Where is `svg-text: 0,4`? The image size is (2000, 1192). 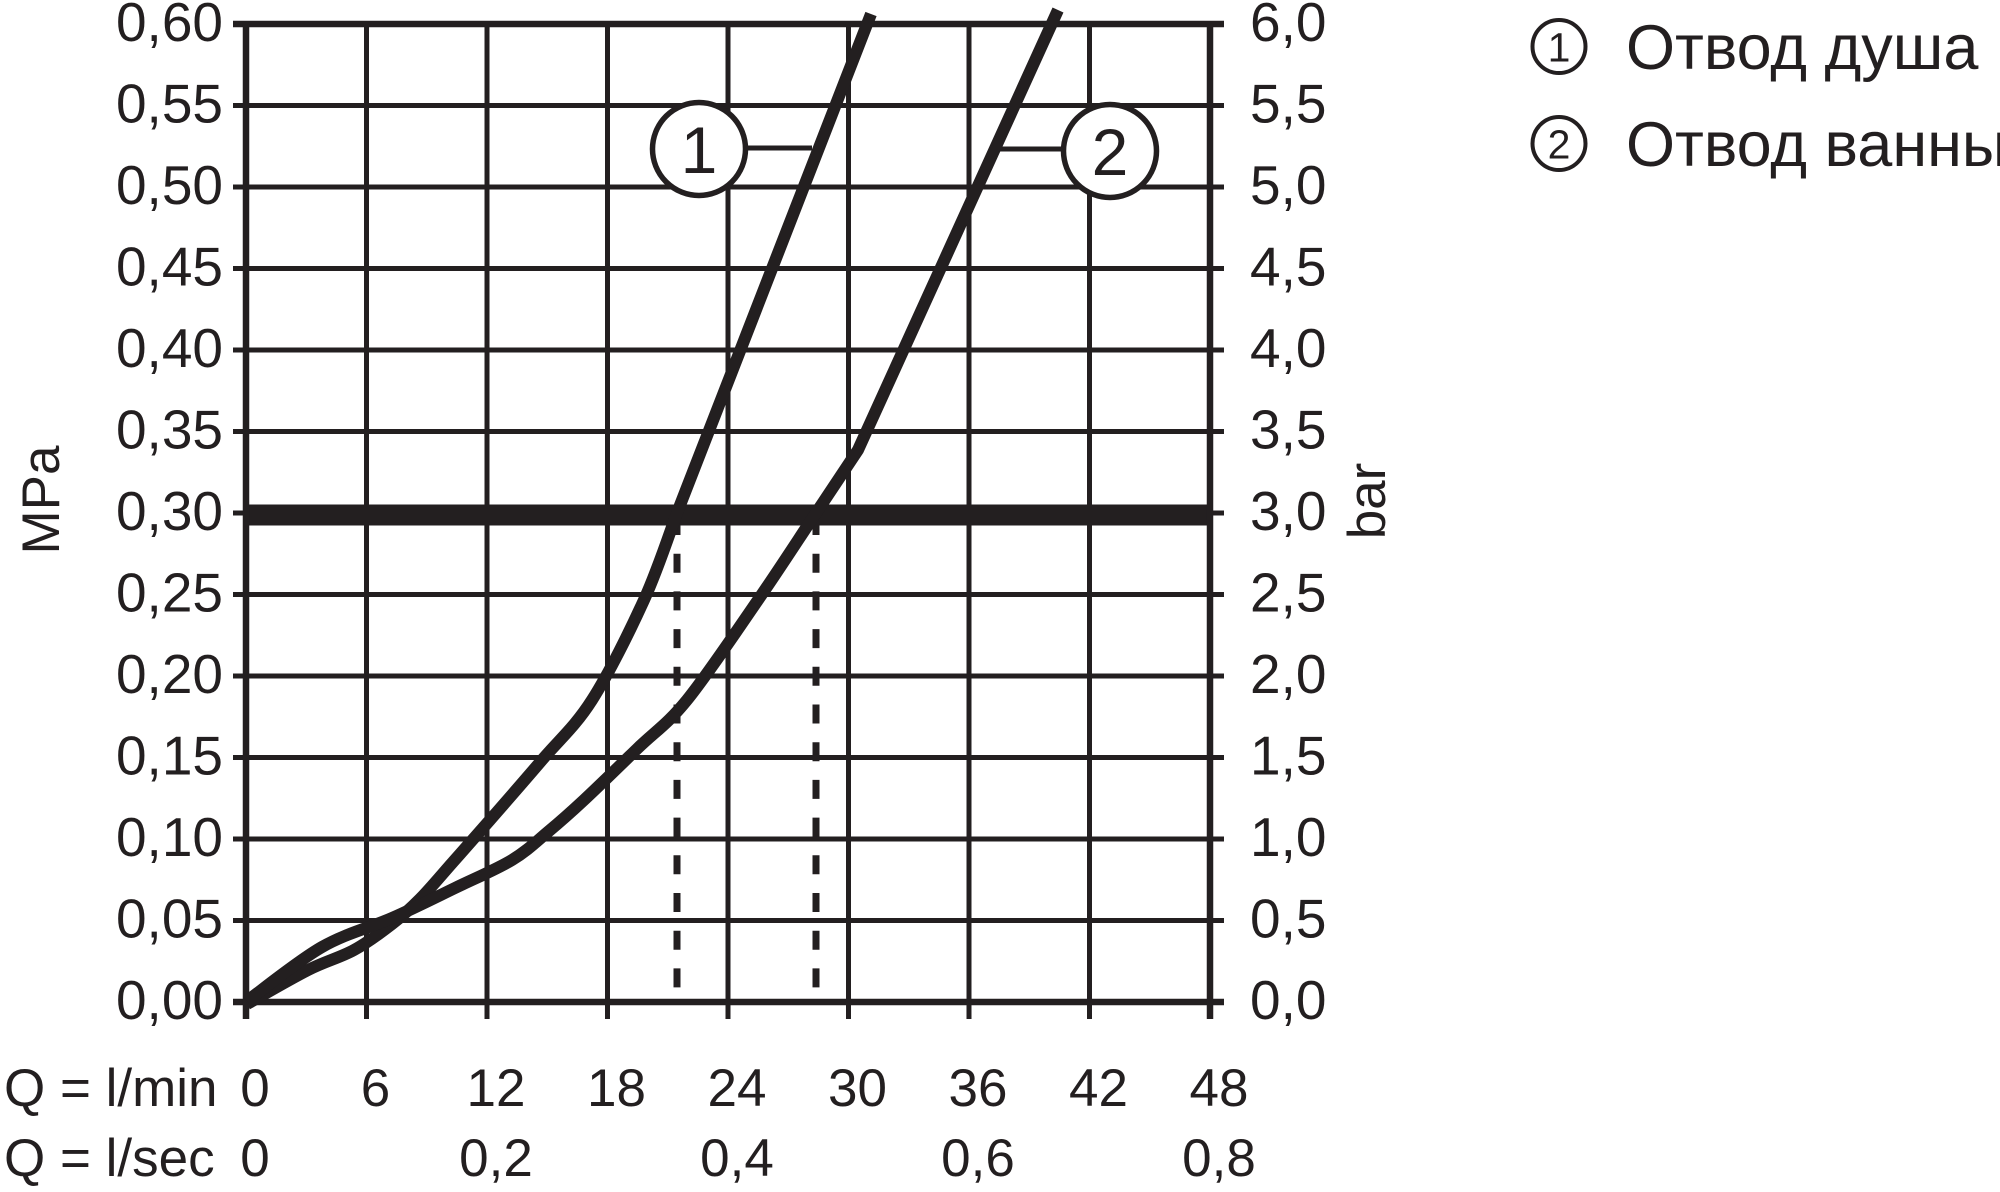 svg-text: 0,4 is located at coordinates (737, 1158).